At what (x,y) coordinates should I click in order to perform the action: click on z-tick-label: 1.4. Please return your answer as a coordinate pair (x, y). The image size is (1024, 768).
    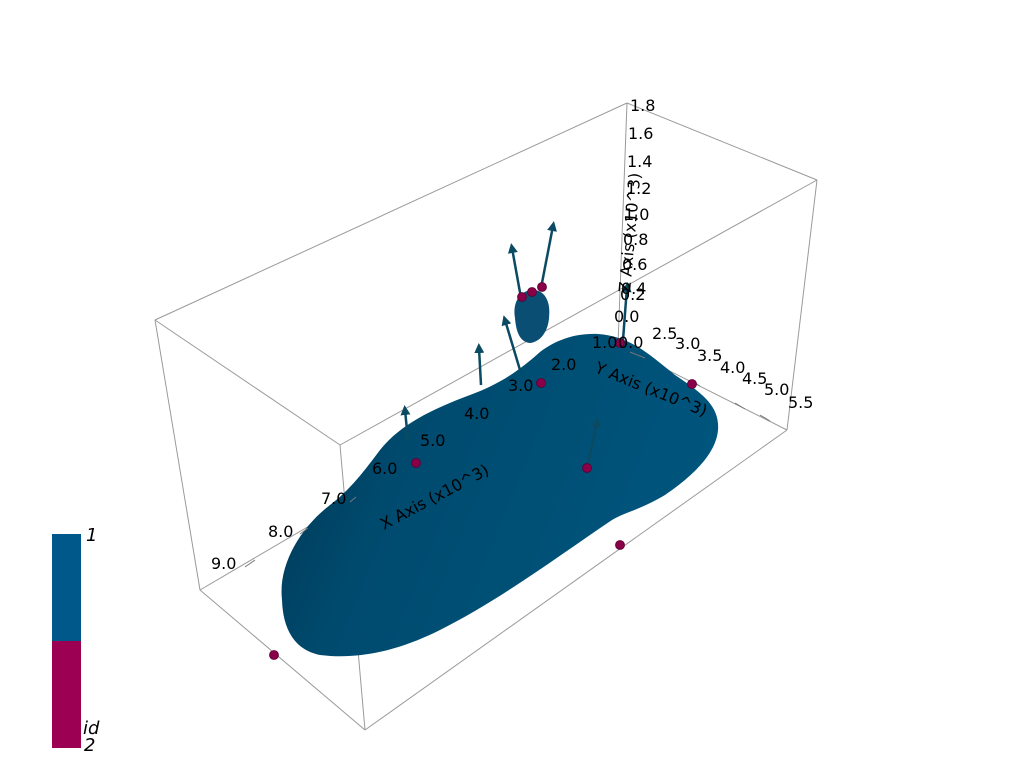
    Looking at the image, I should click on (639, 161).